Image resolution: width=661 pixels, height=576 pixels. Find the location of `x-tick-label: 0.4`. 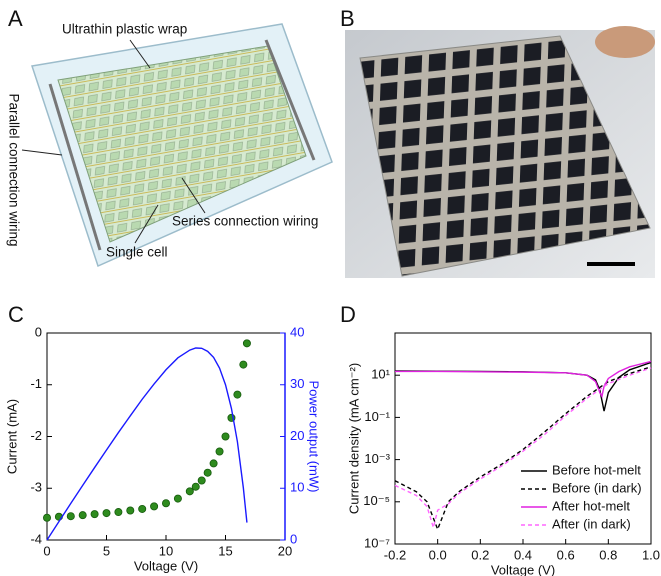

x-tick-label: 0.4 is located at coordinates (523, 554).